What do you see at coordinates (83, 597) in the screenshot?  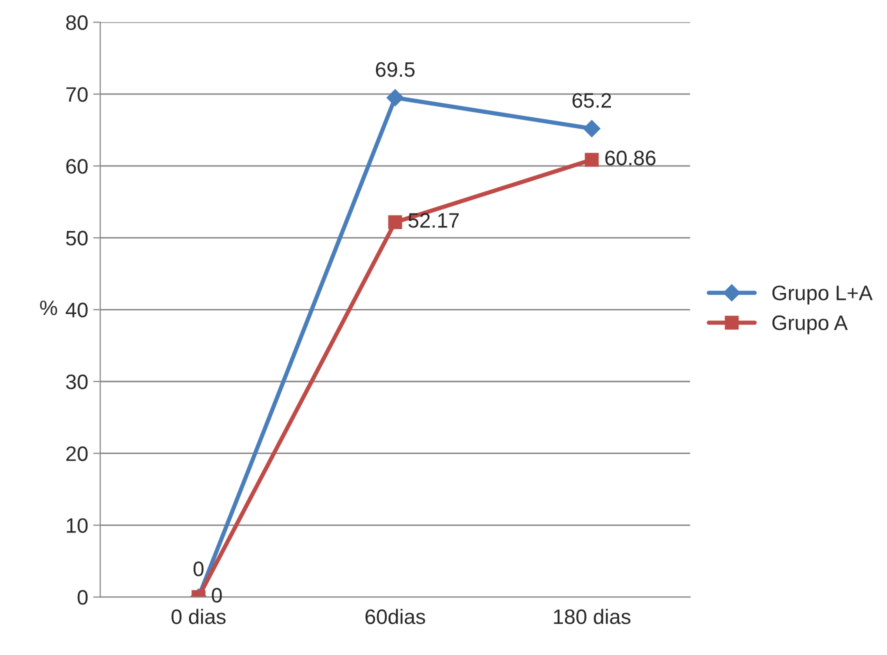 I see `y-tick-label: 0` at bounding box center [83, 597].